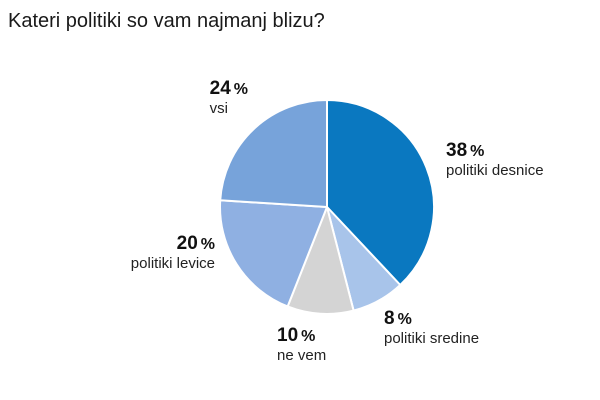 Image resolution: width=600 pixels, height=400 pixels. I want to click on slice-name: politiki levice, so click(172, 263).